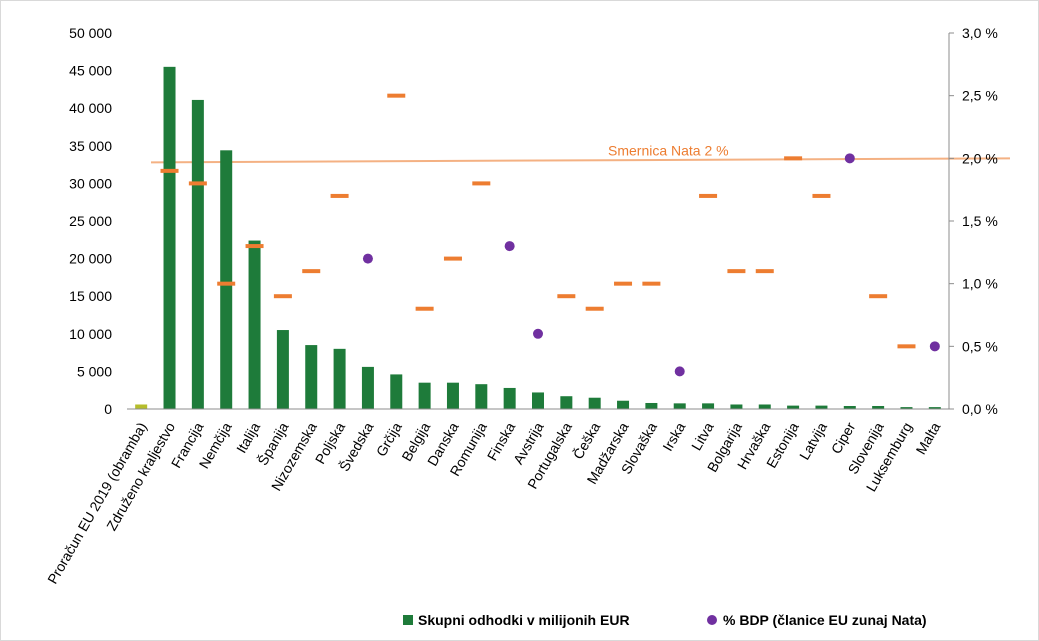 This screenshot has width=1039, height=641. I want to click on guideline-label: Smernica Nata 2 %, so click(668, 150).